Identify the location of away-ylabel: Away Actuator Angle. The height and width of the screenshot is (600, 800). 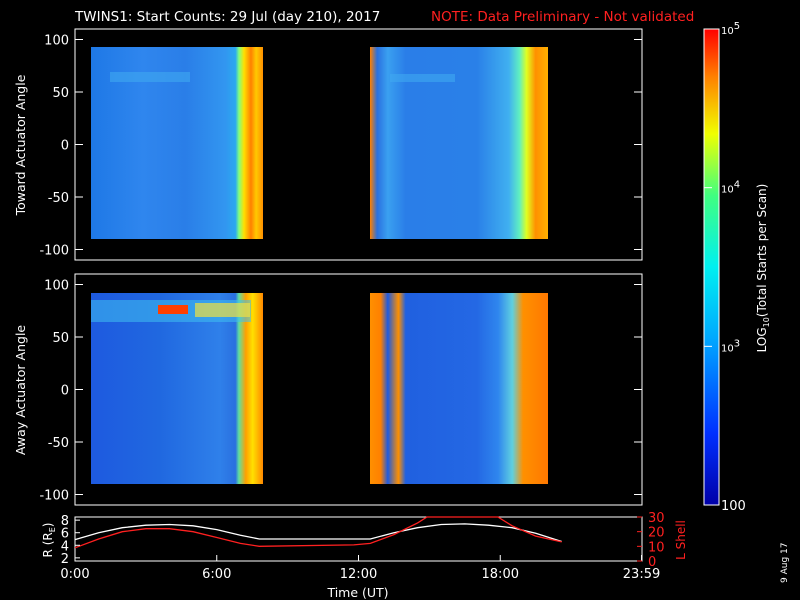
(20, 390).